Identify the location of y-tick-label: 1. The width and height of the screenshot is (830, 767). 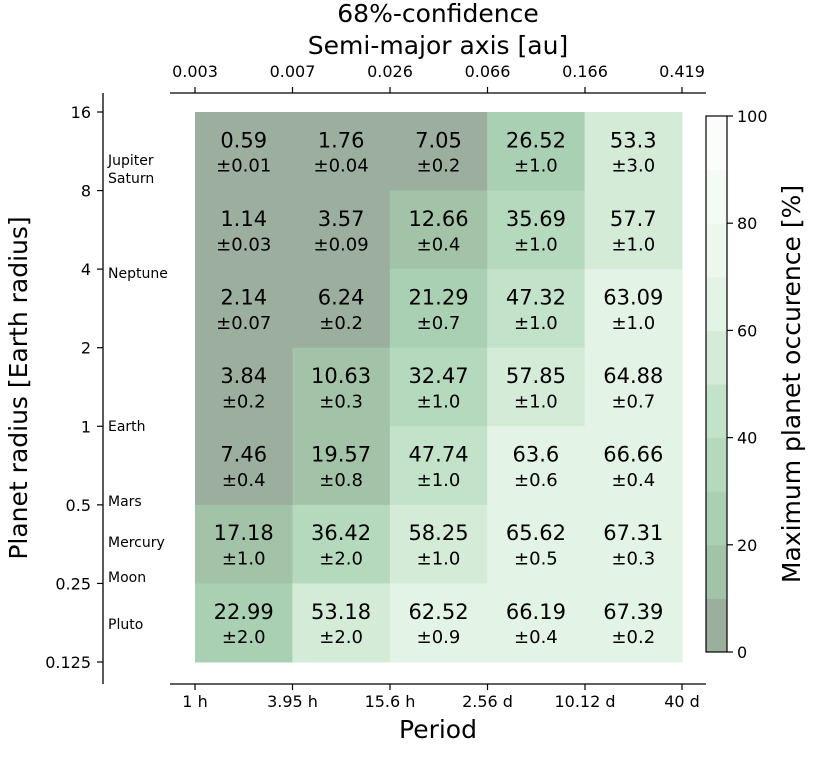
(86, 426).